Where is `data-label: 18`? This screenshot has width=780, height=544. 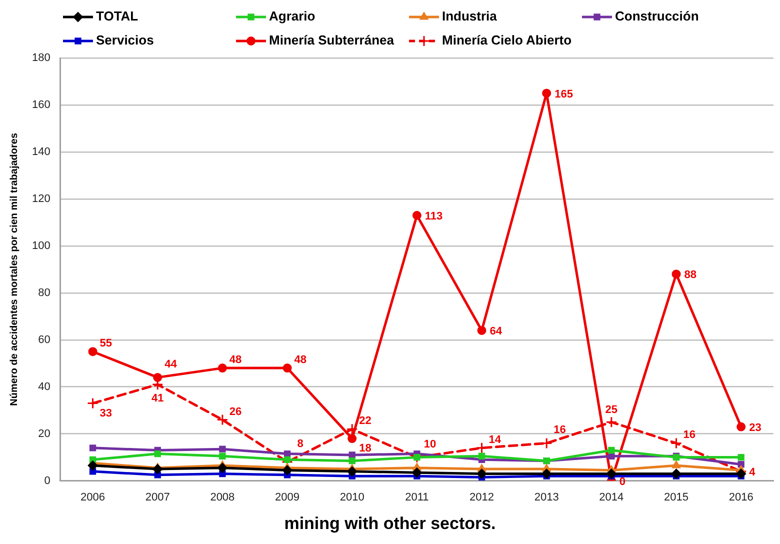 data-label: 18 is located at coordinates (365, 448).